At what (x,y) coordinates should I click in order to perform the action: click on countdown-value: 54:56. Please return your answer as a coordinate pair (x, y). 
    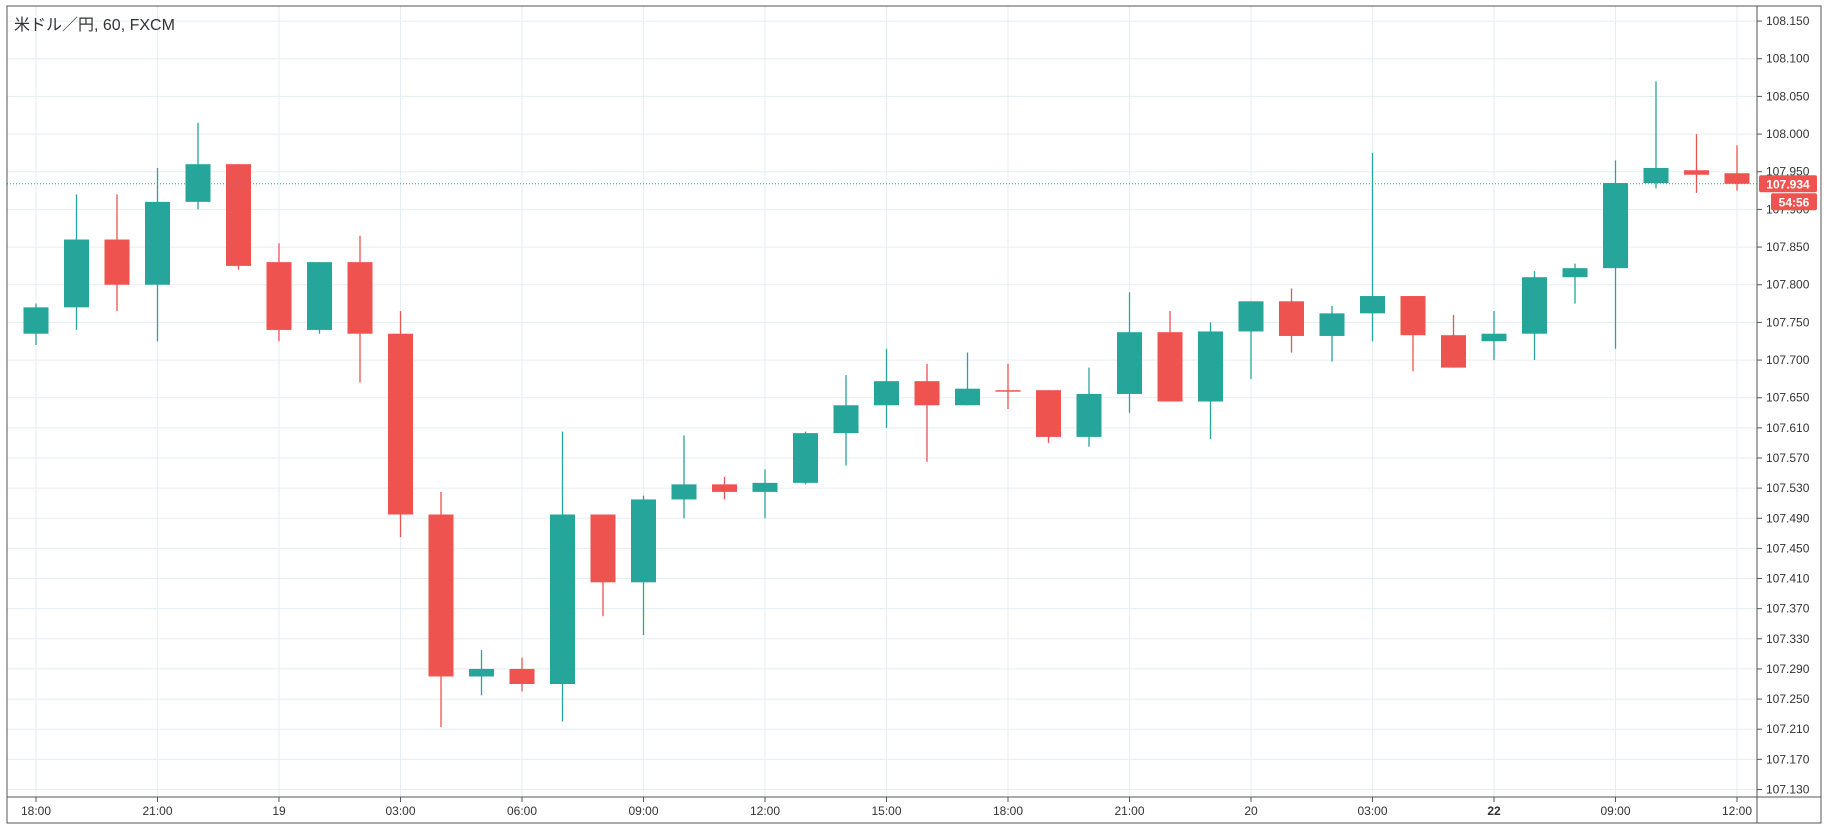
    Looking at the image, I should click on (1794, 202).